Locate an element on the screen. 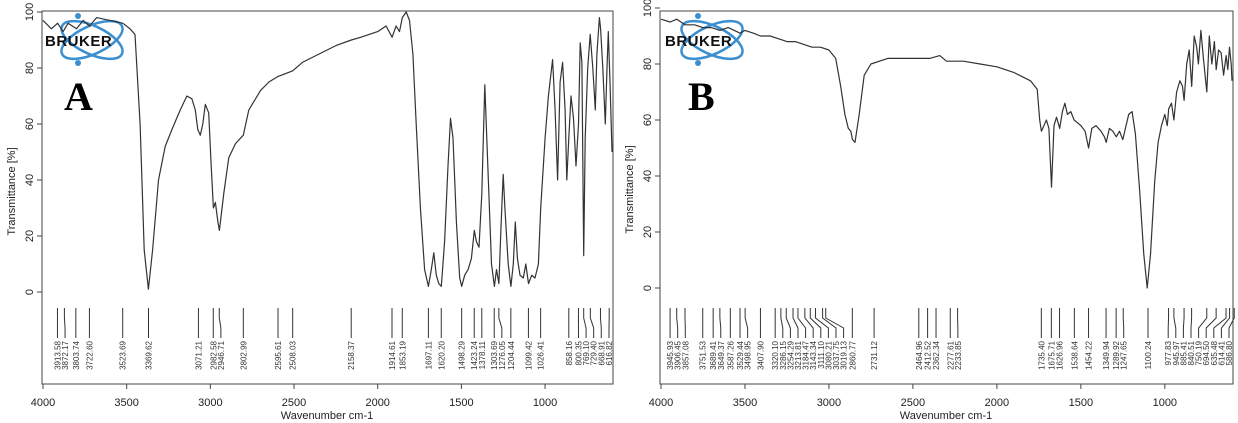 The width and height of the screenshot is (1238, 423). peak-label: 3751.53 is located at coordinates (703, 354).